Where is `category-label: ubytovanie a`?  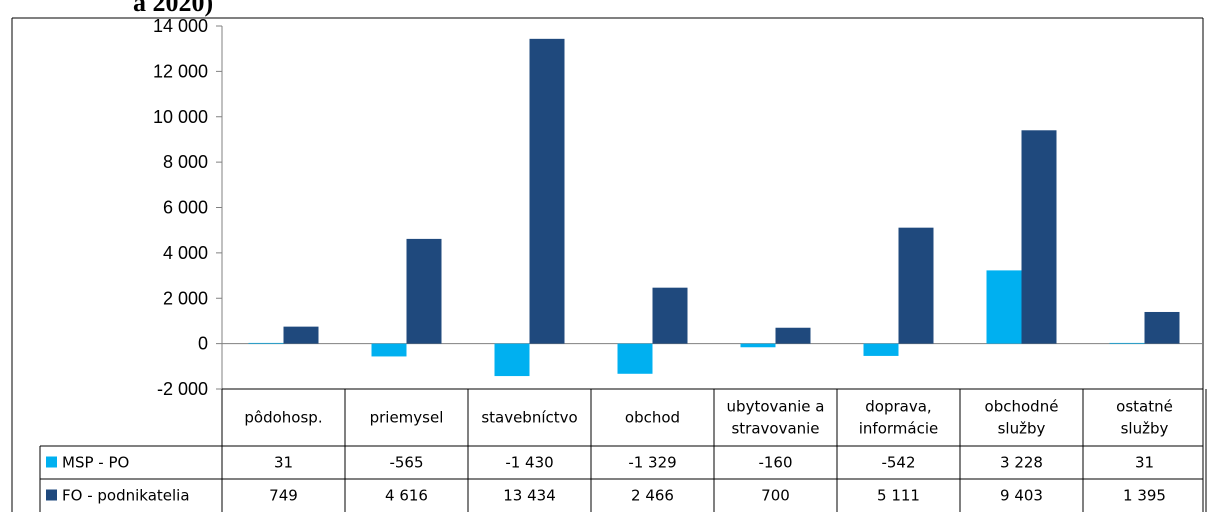 category-label: ubytovanie a is located at coordinates (776, 407).